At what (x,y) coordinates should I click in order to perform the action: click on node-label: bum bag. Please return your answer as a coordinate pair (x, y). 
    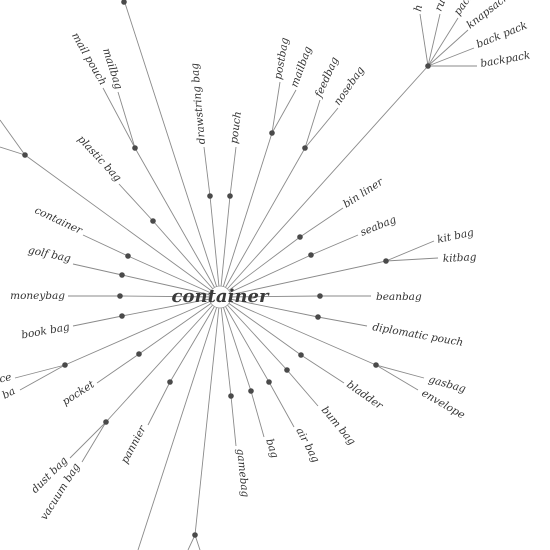
    Looking at the image, I should click on (338, 426).